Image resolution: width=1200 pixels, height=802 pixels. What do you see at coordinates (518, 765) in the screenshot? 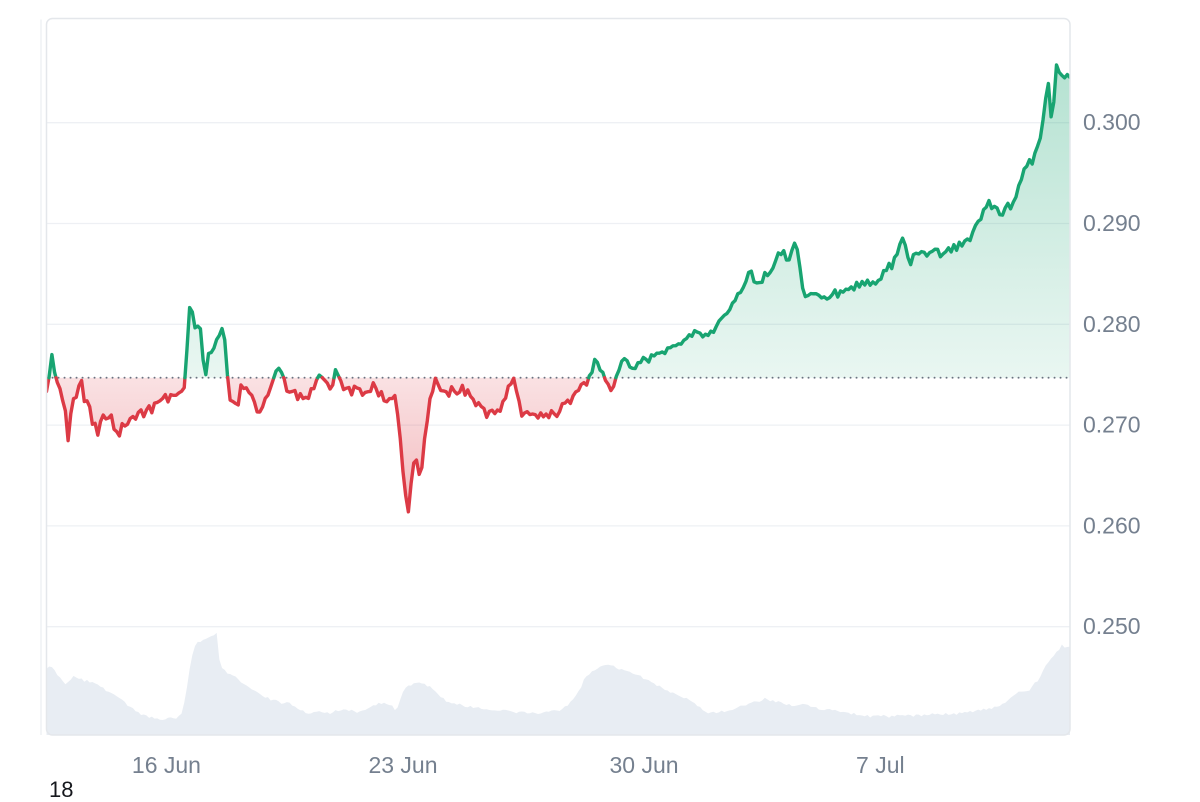
I see `x-axis-labels: 16 Jun 23 Jun 30 Jun 7 Jul` at bounding box center [518, 765].